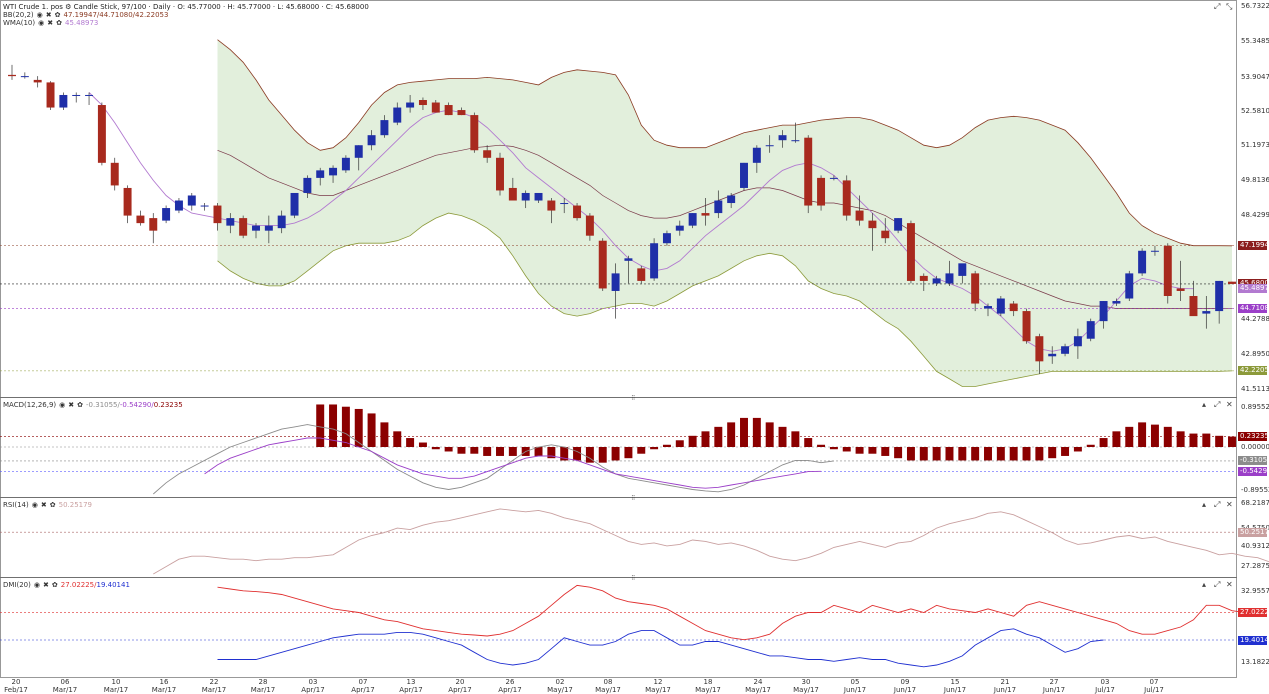  I want to click on price-value-tag: 42.22053, so click(1253, 371).